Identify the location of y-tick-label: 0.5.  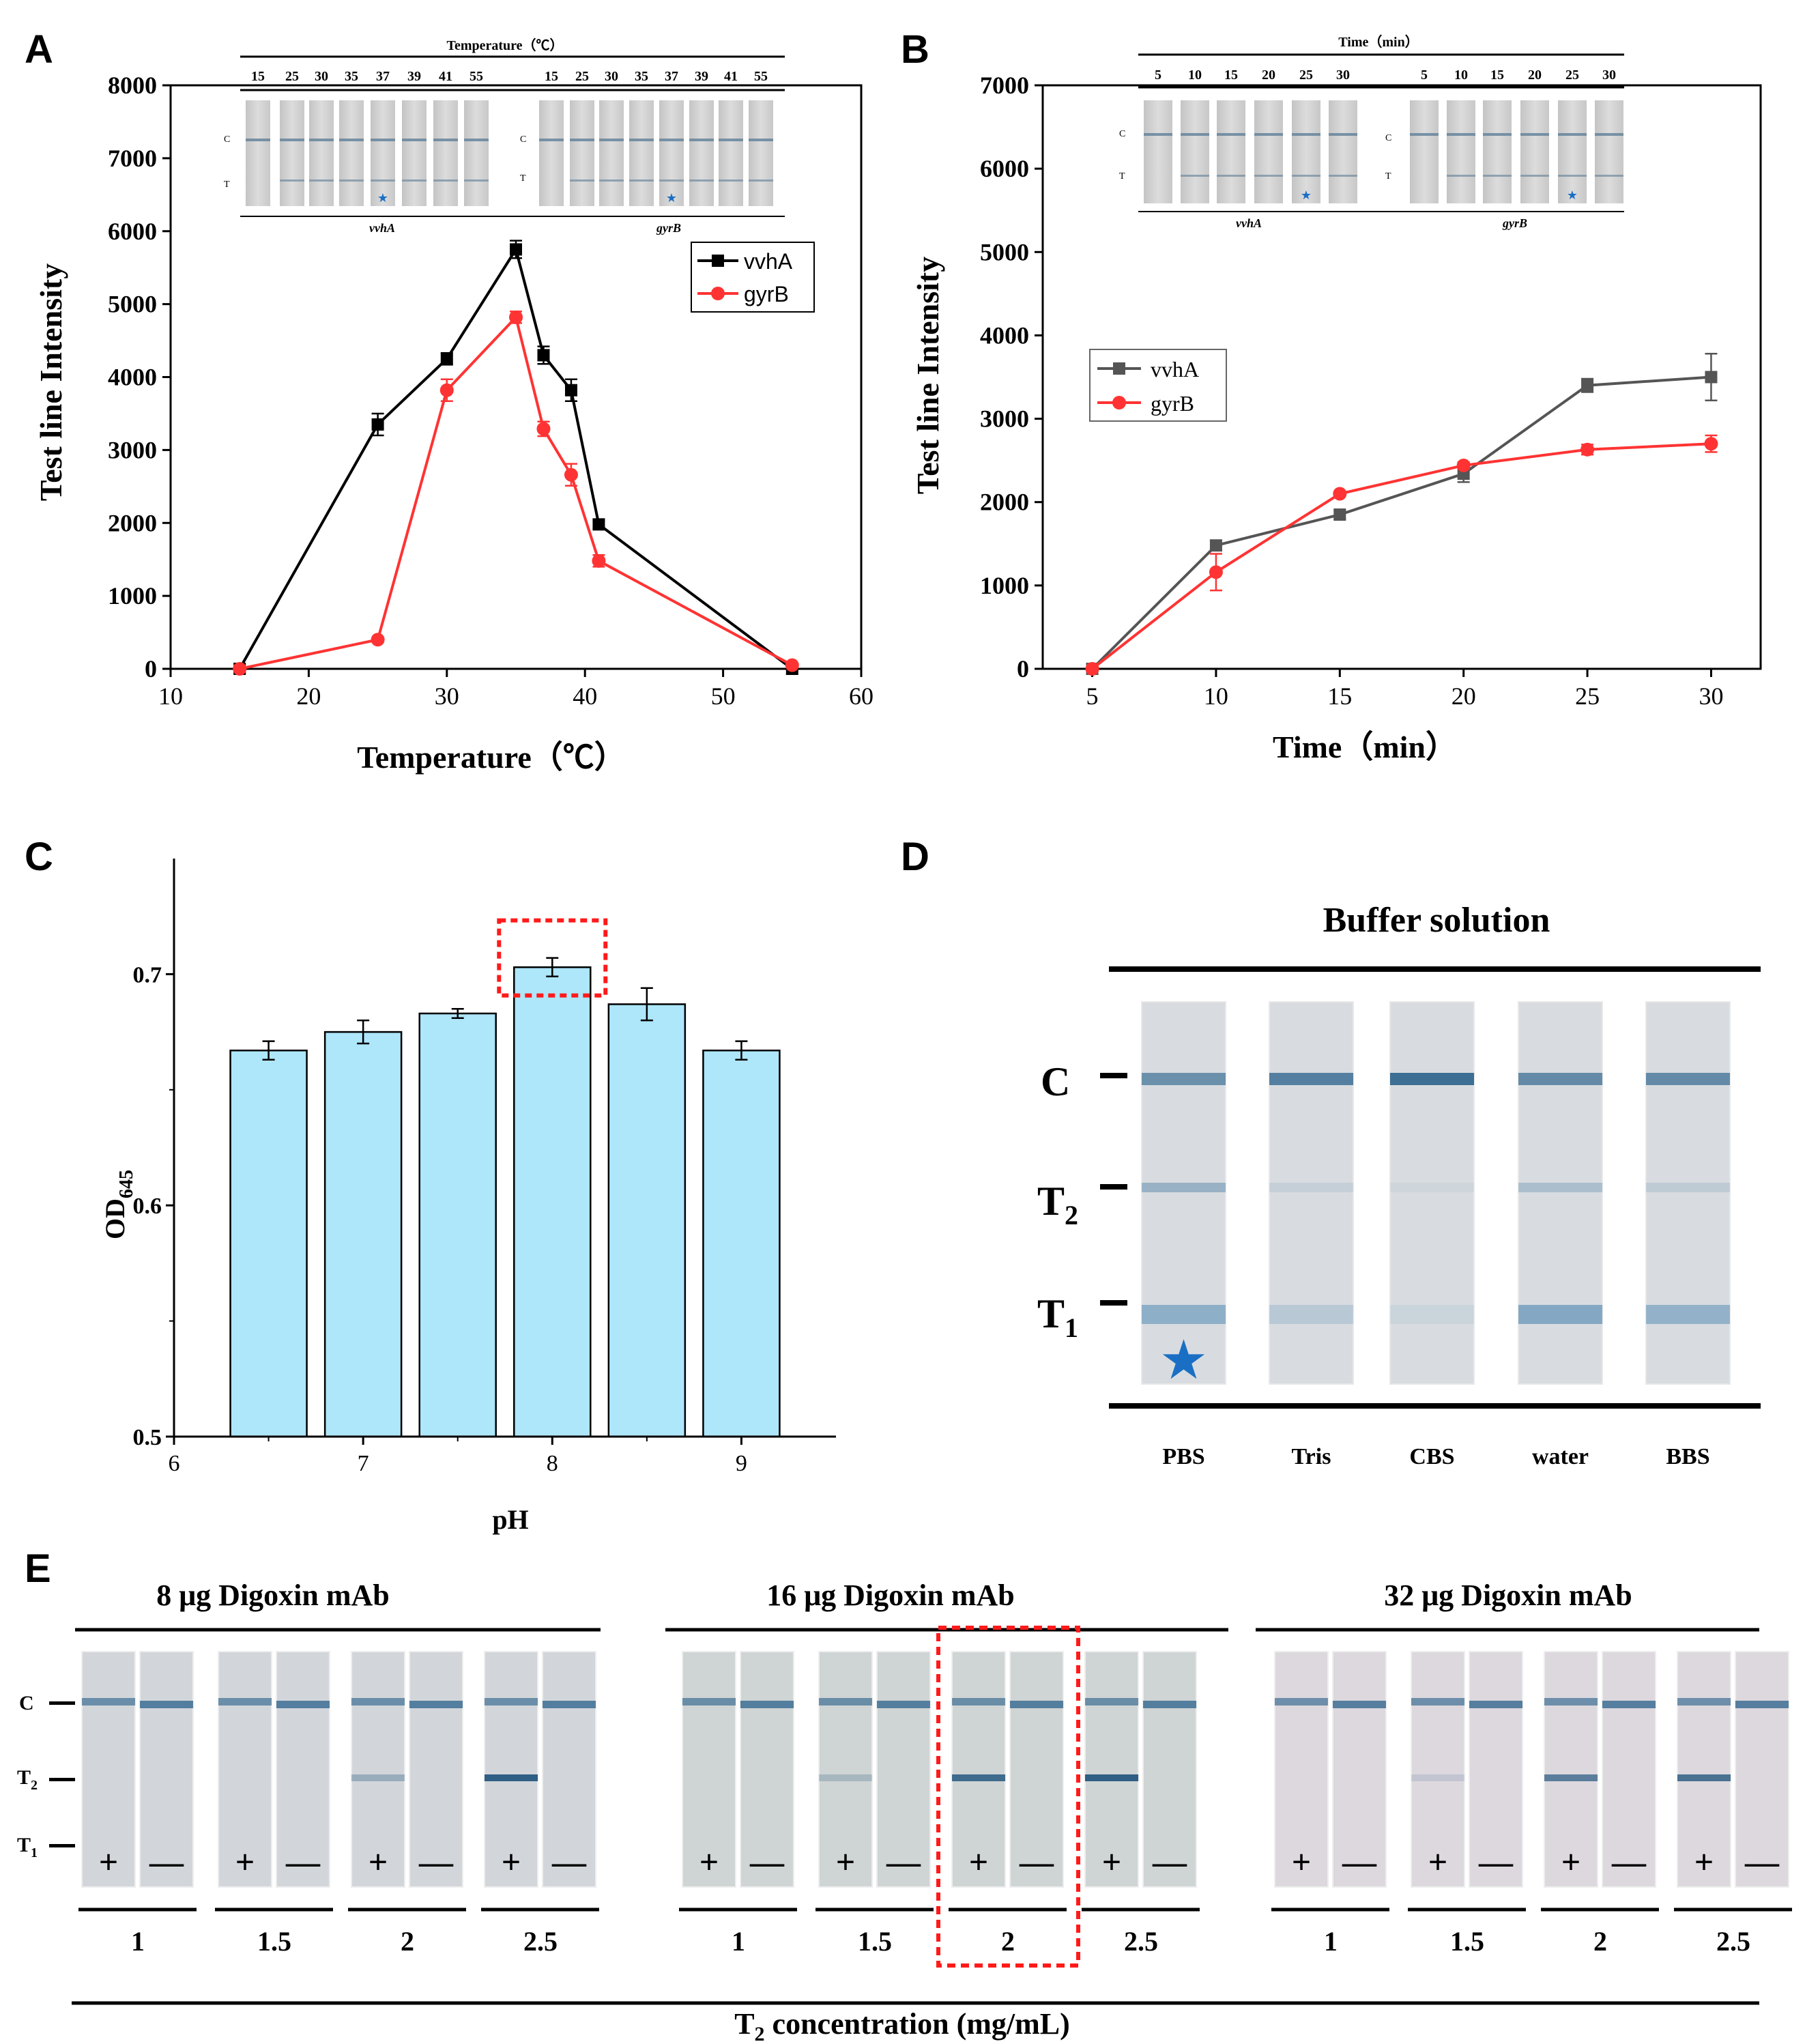
(147, 1437).